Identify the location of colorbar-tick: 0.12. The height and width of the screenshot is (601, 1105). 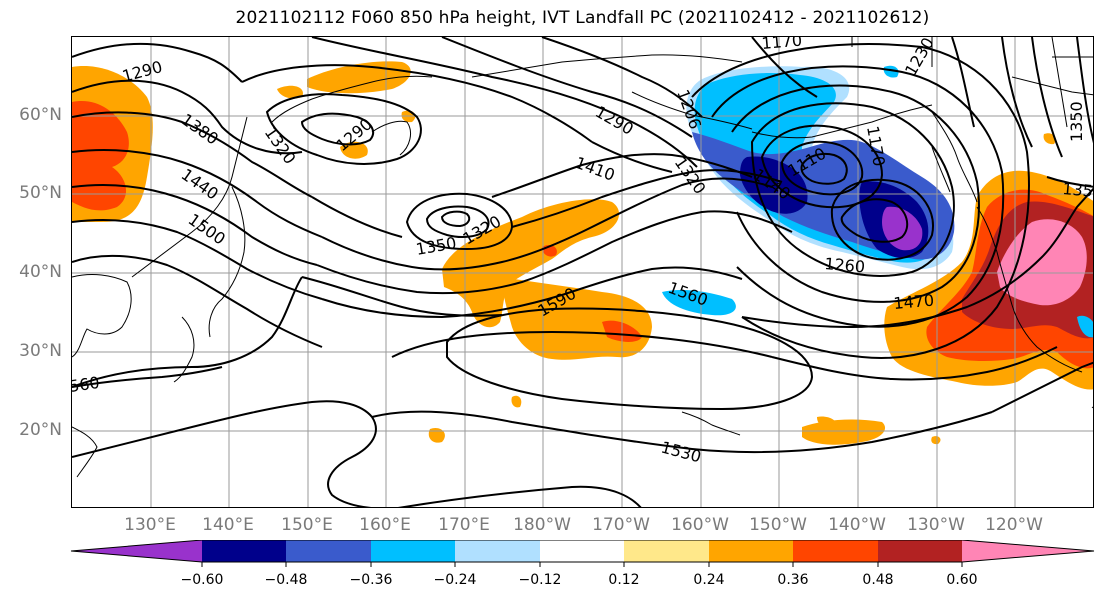
(624, 580).